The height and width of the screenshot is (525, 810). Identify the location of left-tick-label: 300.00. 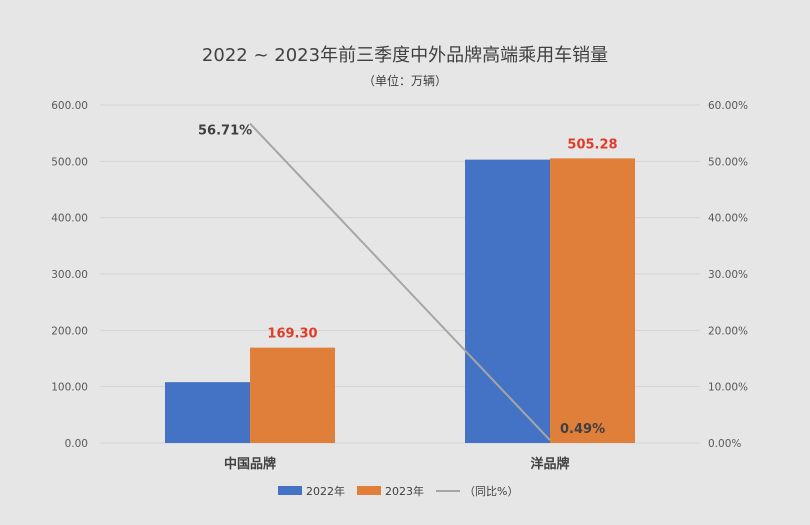
(69, 275).